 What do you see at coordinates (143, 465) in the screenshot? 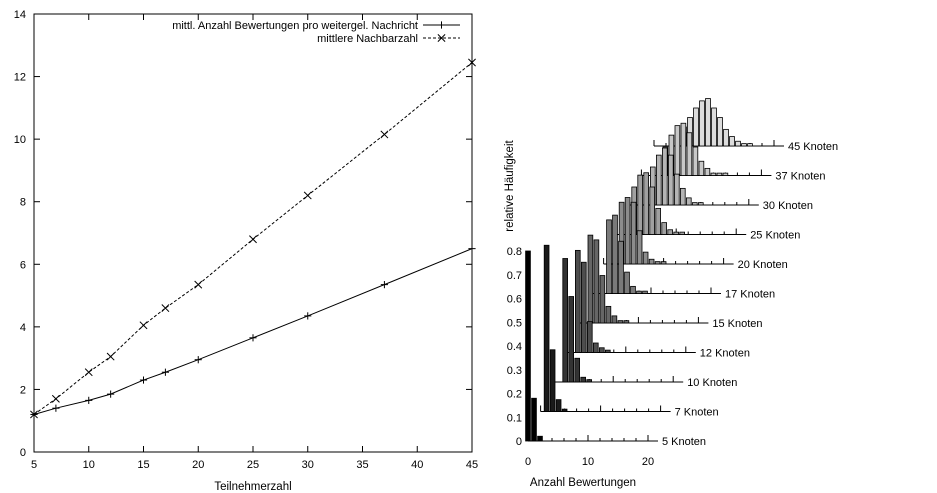
I see `x-tick-label: 15` at bounding box center [143, 465].